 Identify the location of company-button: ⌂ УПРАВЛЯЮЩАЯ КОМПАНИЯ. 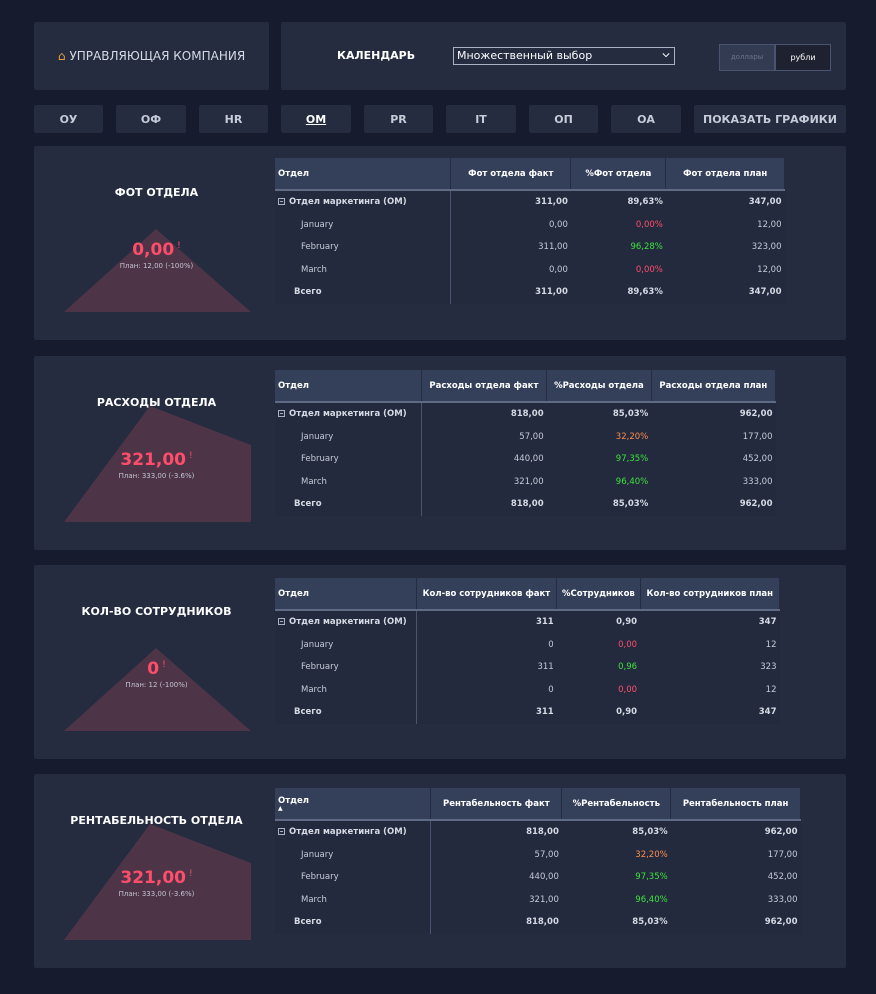
(151, 56).